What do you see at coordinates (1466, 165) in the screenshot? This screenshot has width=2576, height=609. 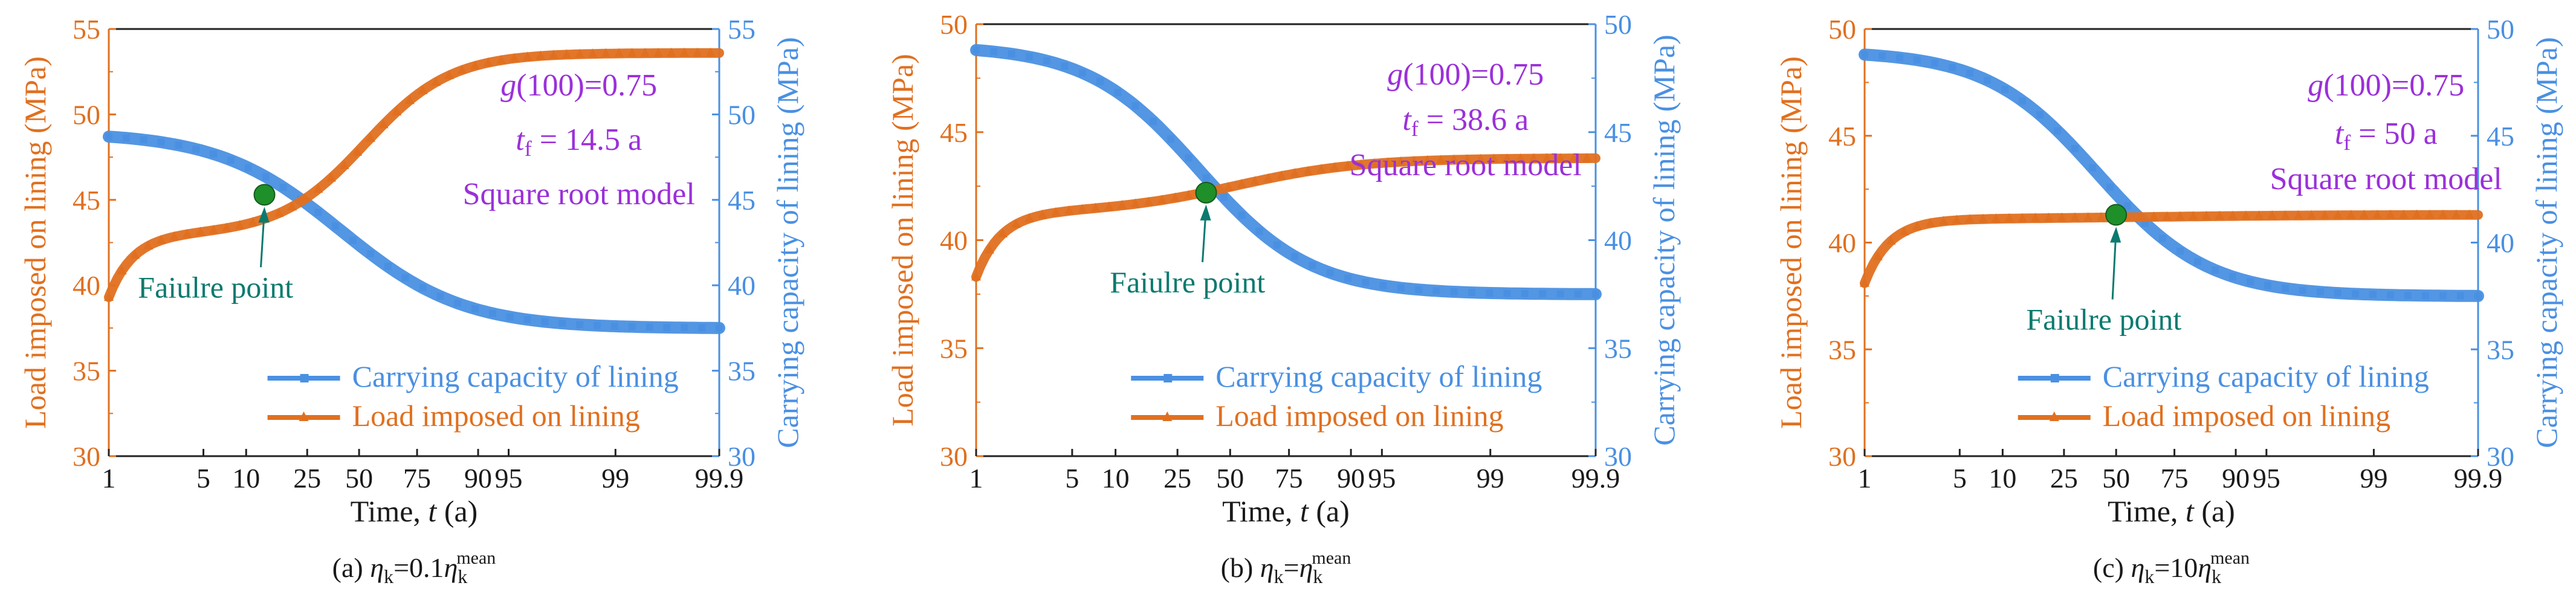 I see `annotation-model: Square root model` at bounding box center [1466, 165].